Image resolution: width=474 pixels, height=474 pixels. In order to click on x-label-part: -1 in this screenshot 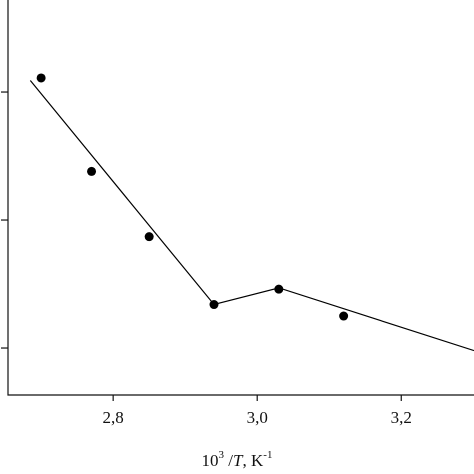, I will do `click(267, 455)`.